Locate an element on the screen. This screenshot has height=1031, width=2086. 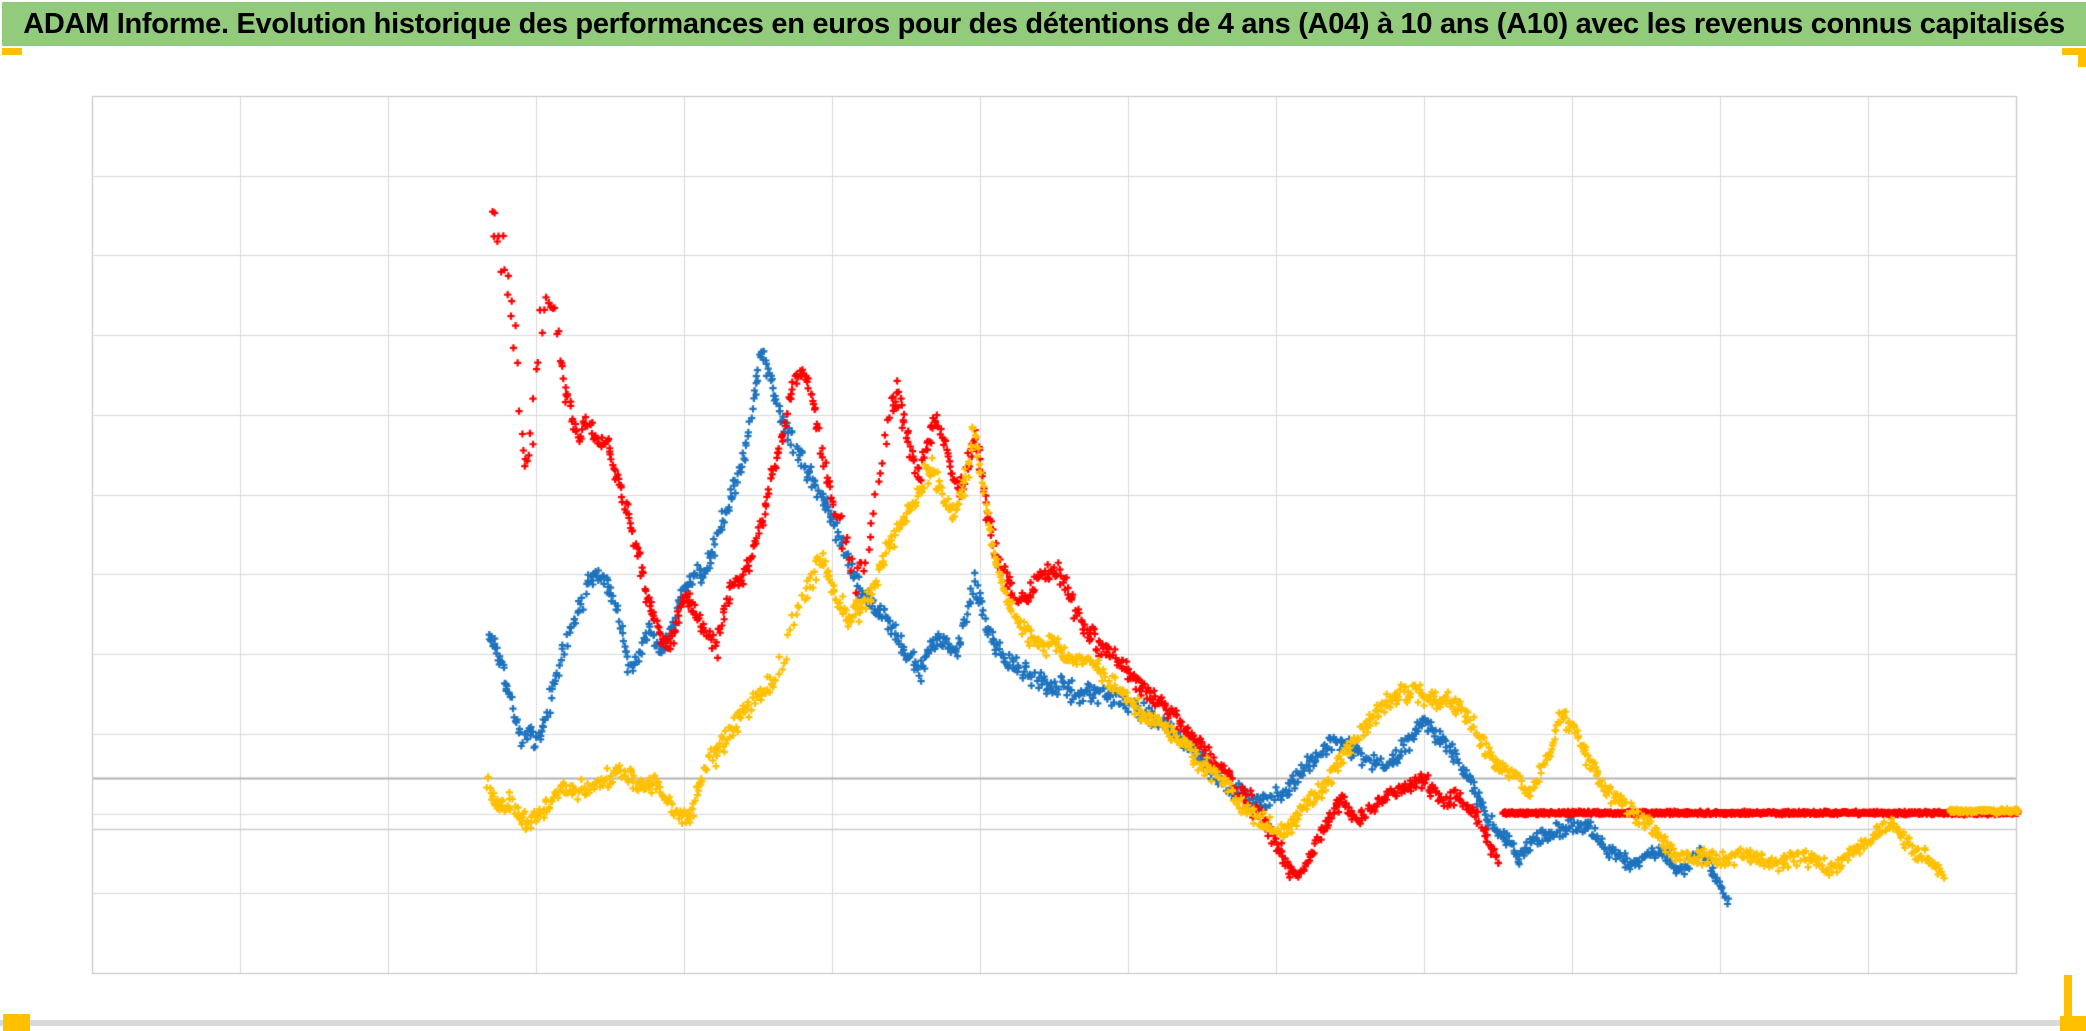
corner-accent-bottom-left is located at coordinates (16, 1022).